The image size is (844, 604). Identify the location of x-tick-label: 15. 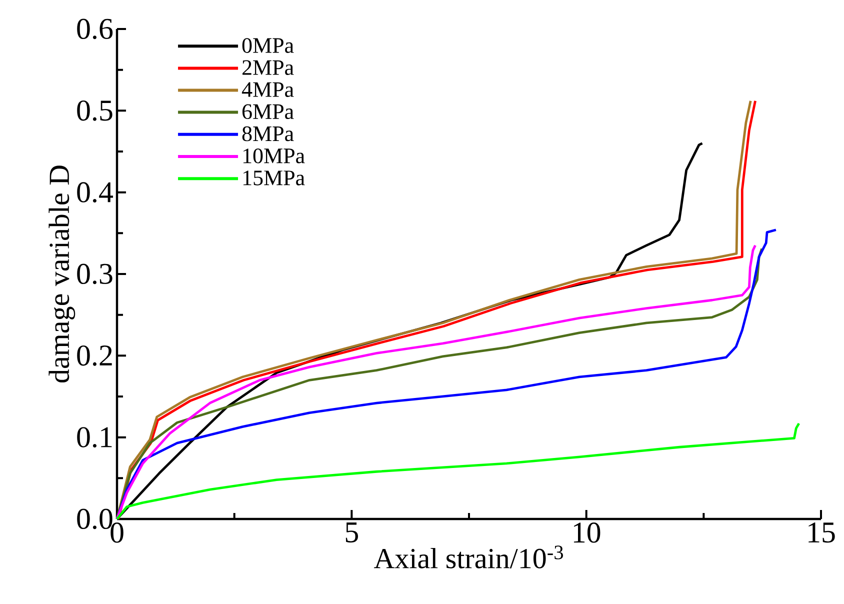
(821, 532).